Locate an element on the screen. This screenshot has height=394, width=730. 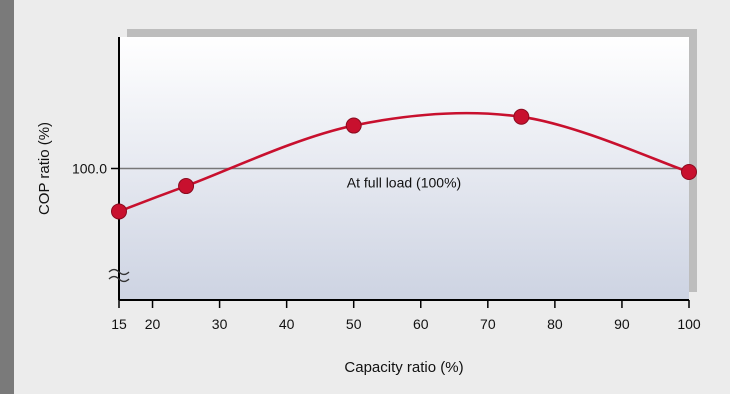
x-tick-label: 100 is located at coordinates (689, 324).